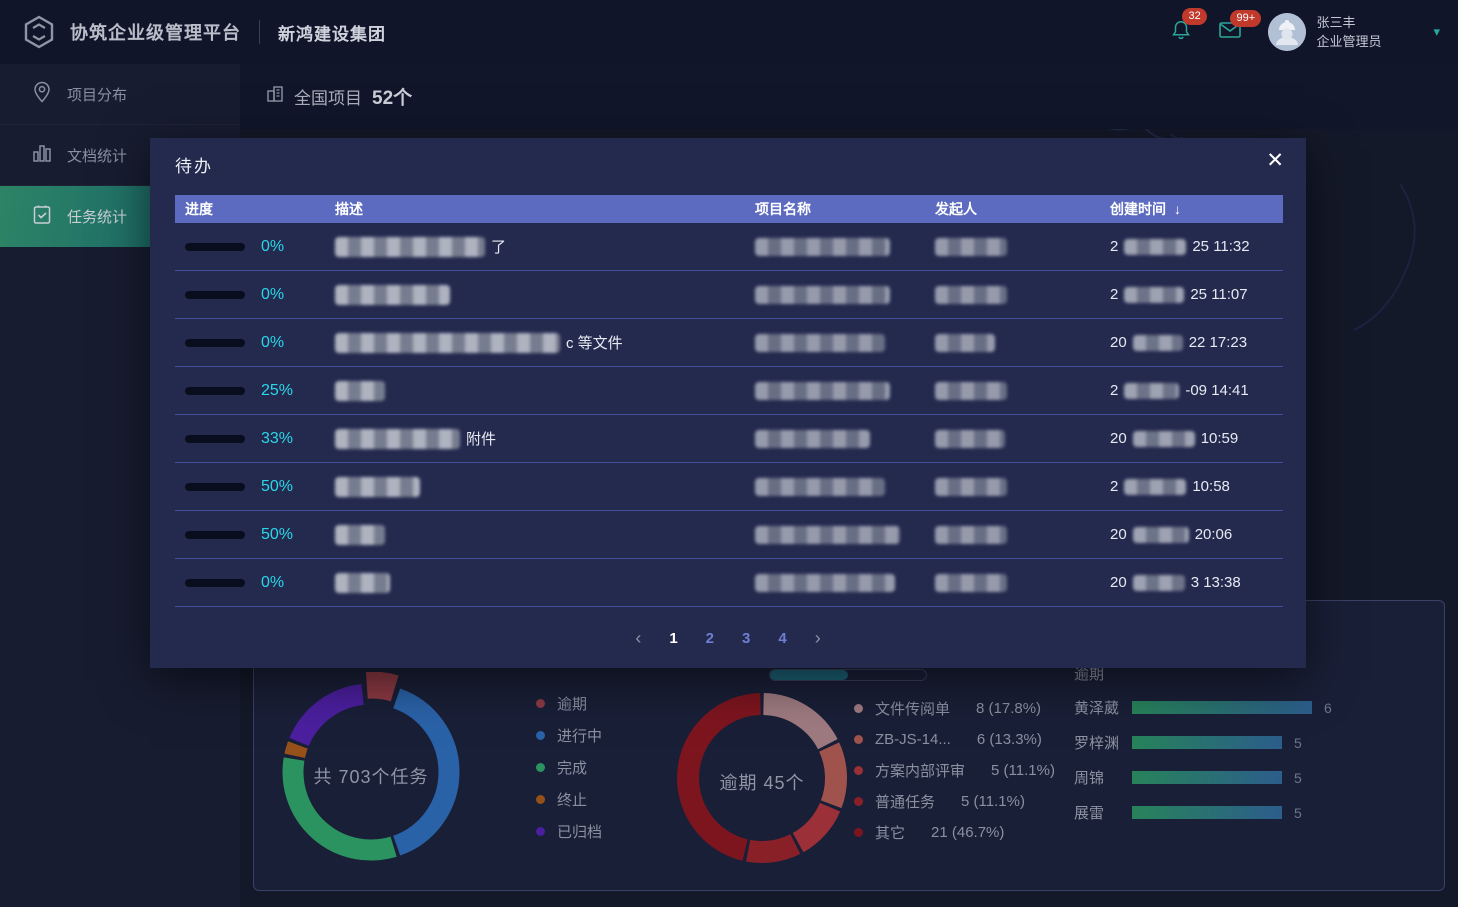  What do you see at coordinates (1188, 27) in the screenshot?
I see `notification-bell-icon: 32` at bounding box center [1188, 27].